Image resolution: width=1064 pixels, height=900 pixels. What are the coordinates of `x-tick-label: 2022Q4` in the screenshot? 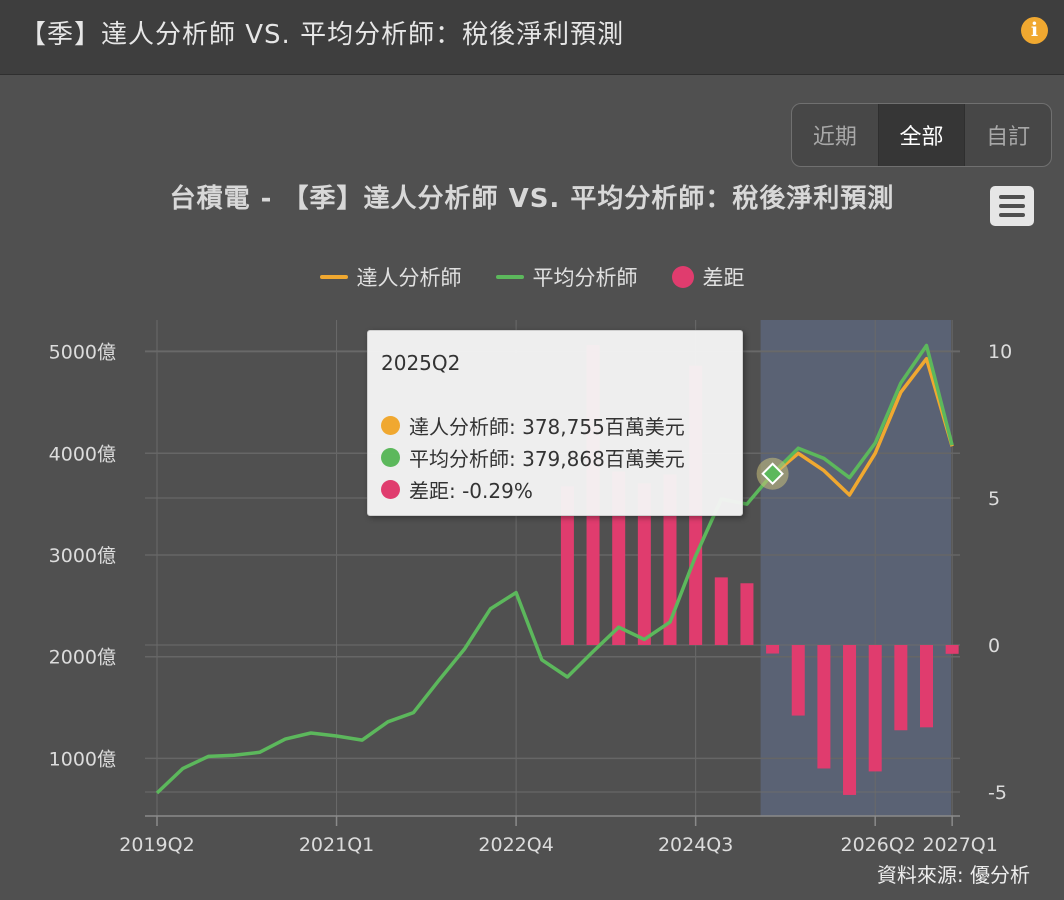 It's located at (515, 845).